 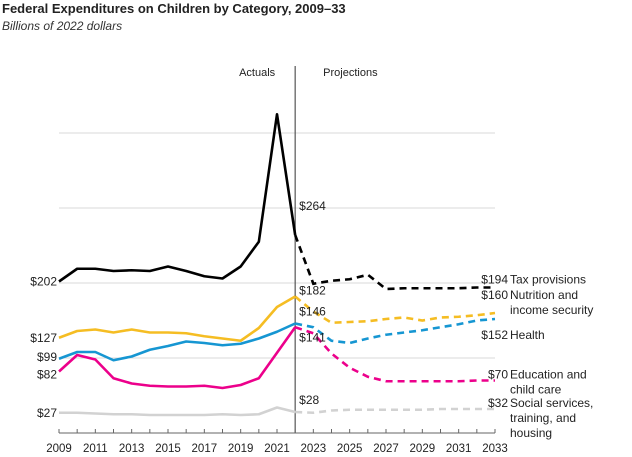 What do you see at coordinates (47, 357) in the screenshot?
I see `start-value-label: $99` at bounding box center [47, 357].